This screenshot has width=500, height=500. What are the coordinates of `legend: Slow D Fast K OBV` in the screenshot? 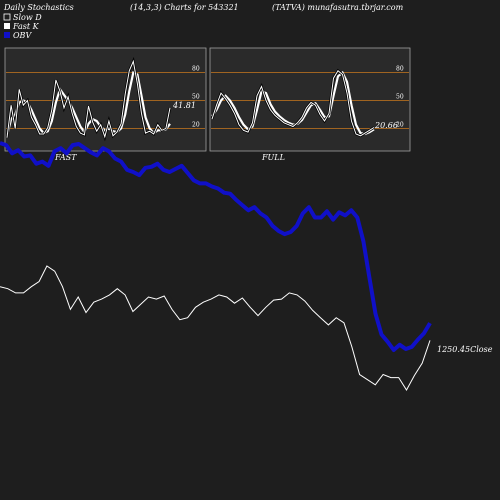 It's located at (22, 26).